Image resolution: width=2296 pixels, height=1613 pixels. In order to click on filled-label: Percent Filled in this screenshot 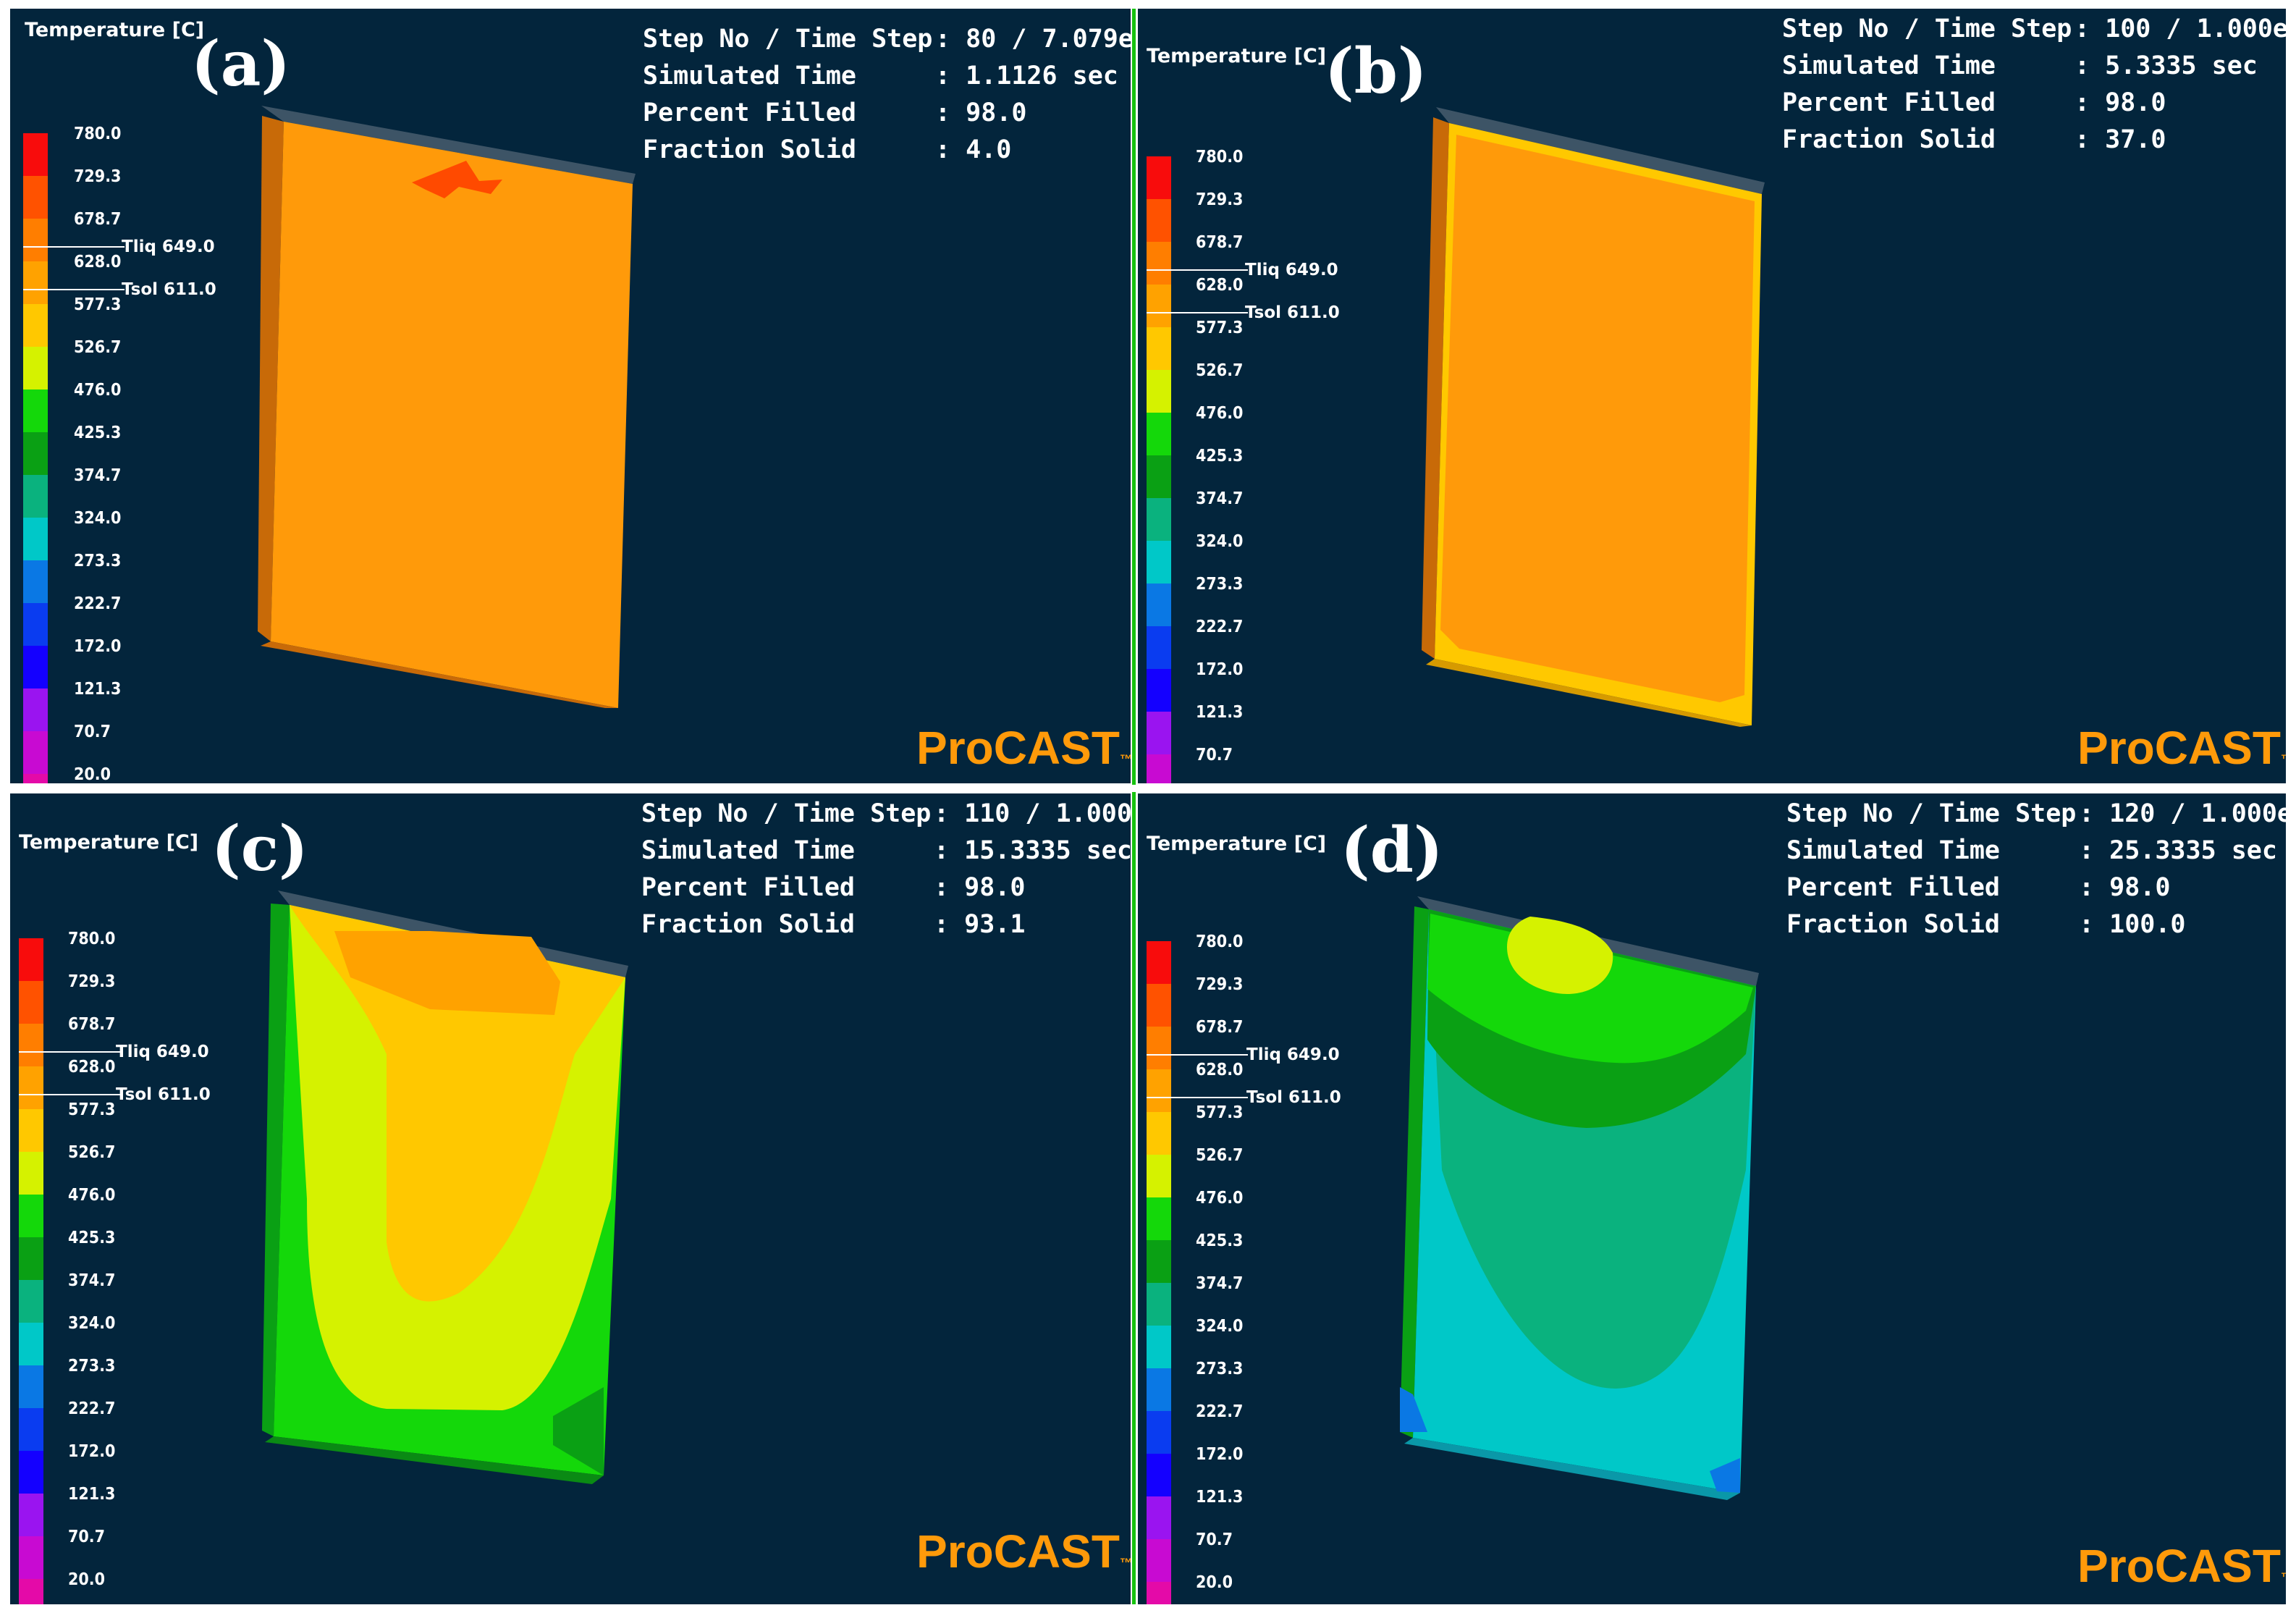, I will do `click(1894, 887)`.